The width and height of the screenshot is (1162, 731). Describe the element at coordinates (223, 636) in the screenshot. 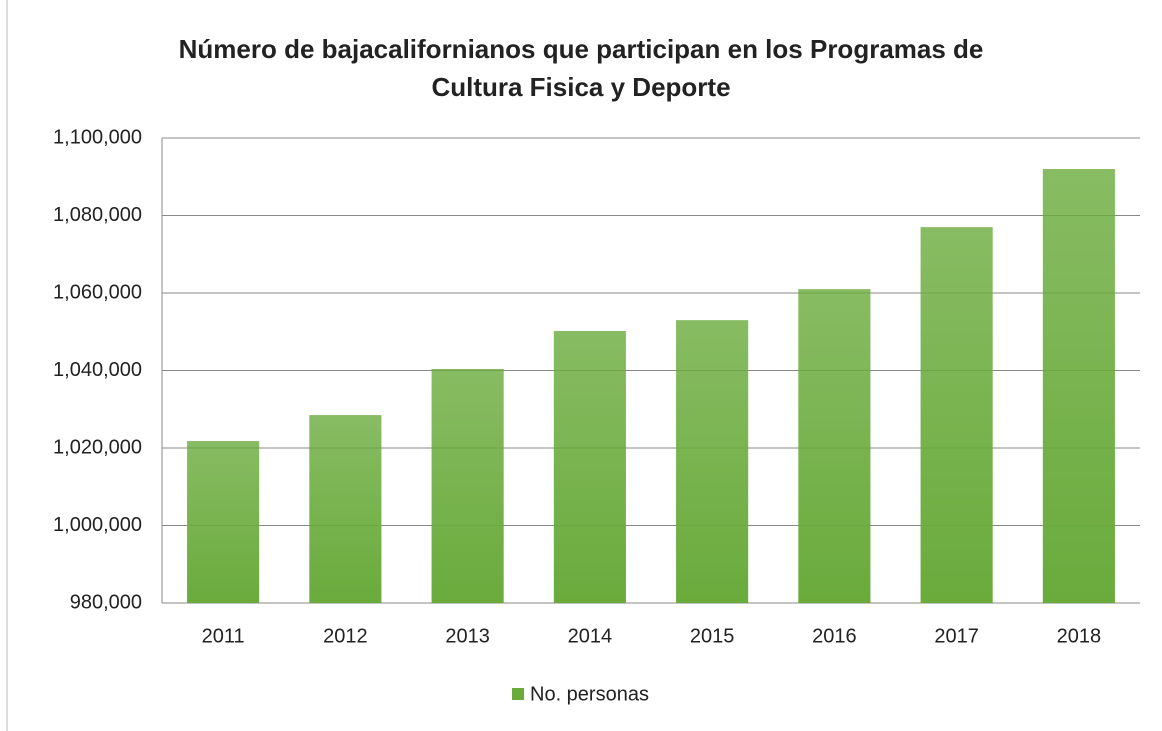

I see `x-tick-label: 2011` at that location.